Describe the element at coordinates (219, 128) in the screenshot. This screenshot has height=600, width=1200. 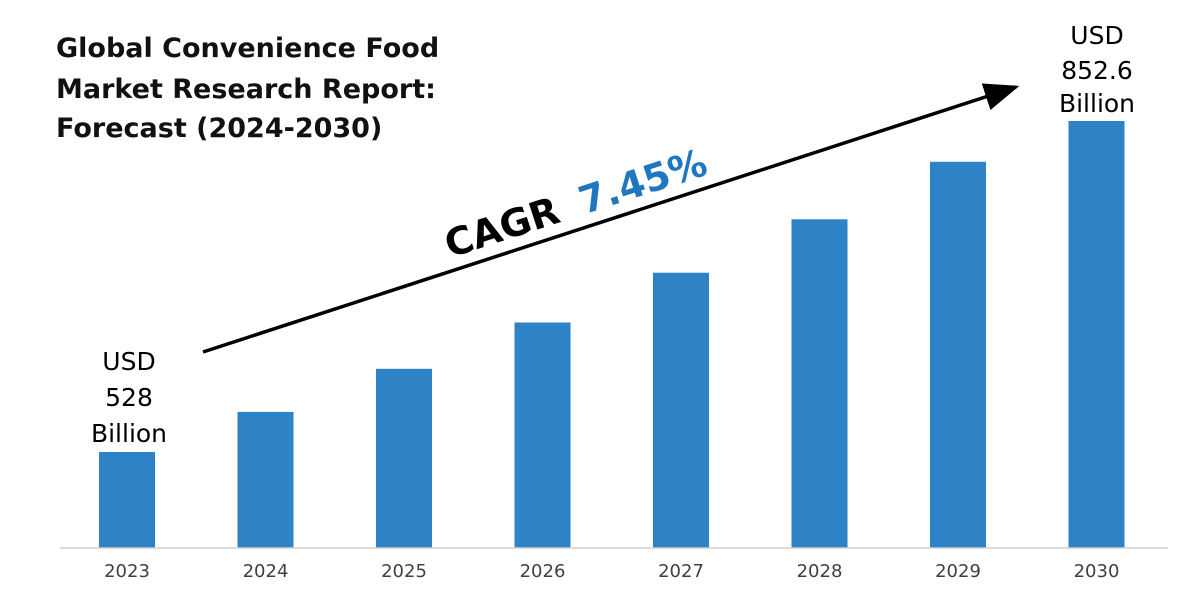
I see `chart-title-line-3: Forecast (2024-2030)` at that location.